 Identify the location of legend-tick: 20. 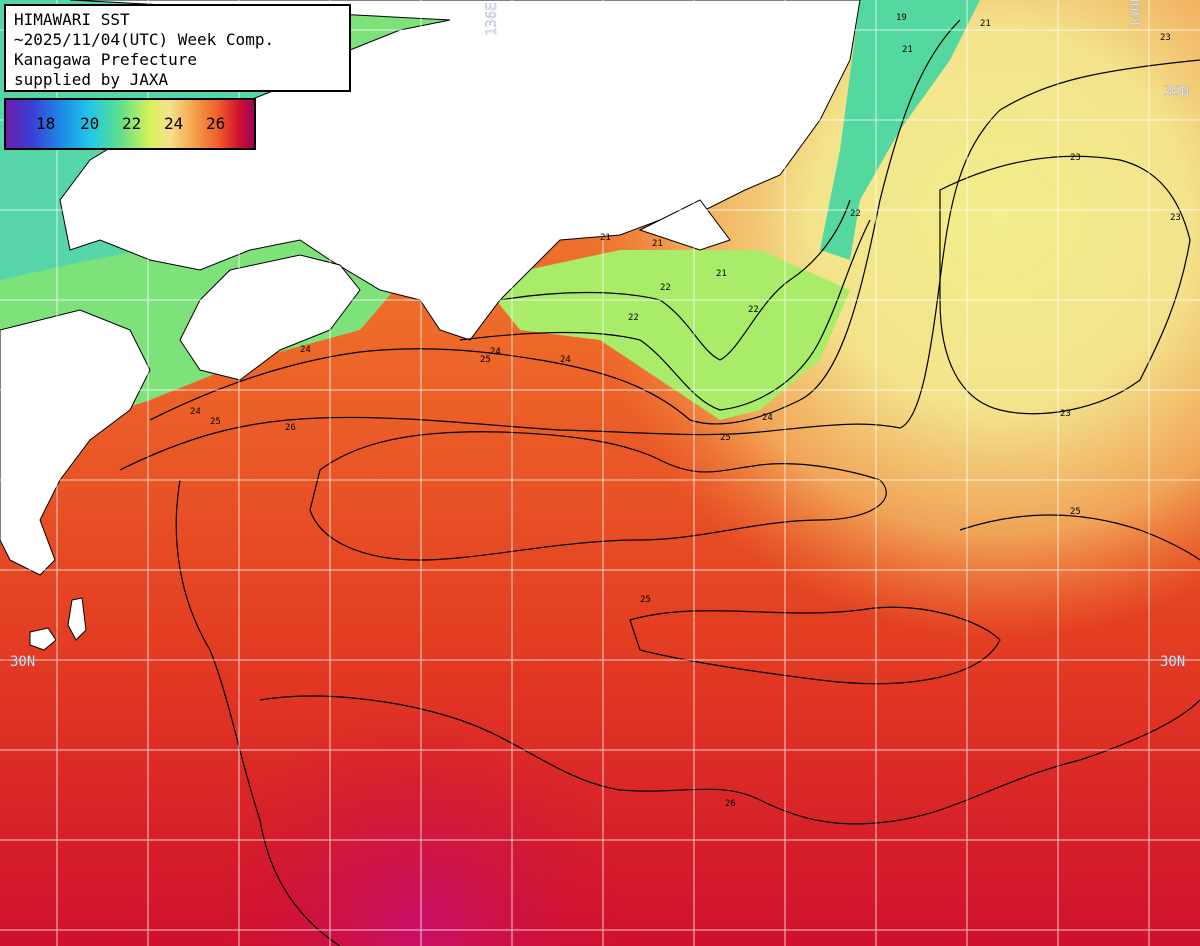
(90, 123).